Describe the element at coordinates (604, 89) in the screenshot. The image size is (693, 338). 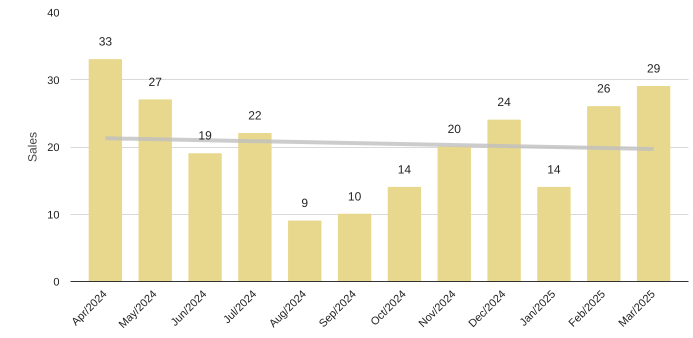
I see `data-label: 26` at that location.